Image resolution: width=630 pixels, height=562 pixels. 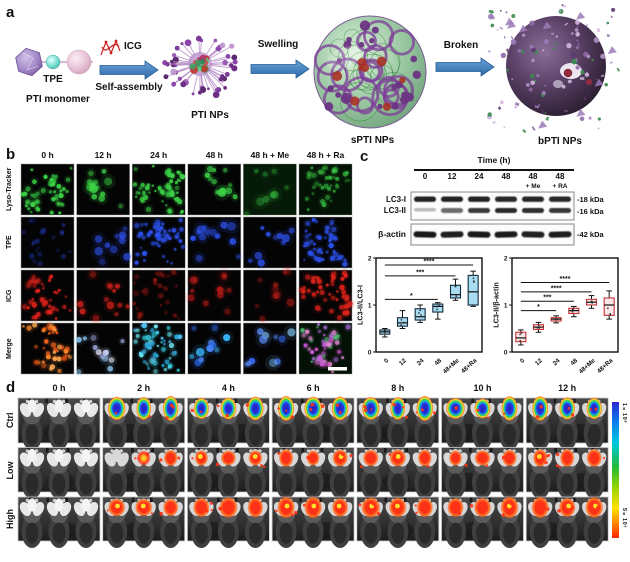 I want to click on mouse-image-ctrl-0h, so click(x=59, y=424).